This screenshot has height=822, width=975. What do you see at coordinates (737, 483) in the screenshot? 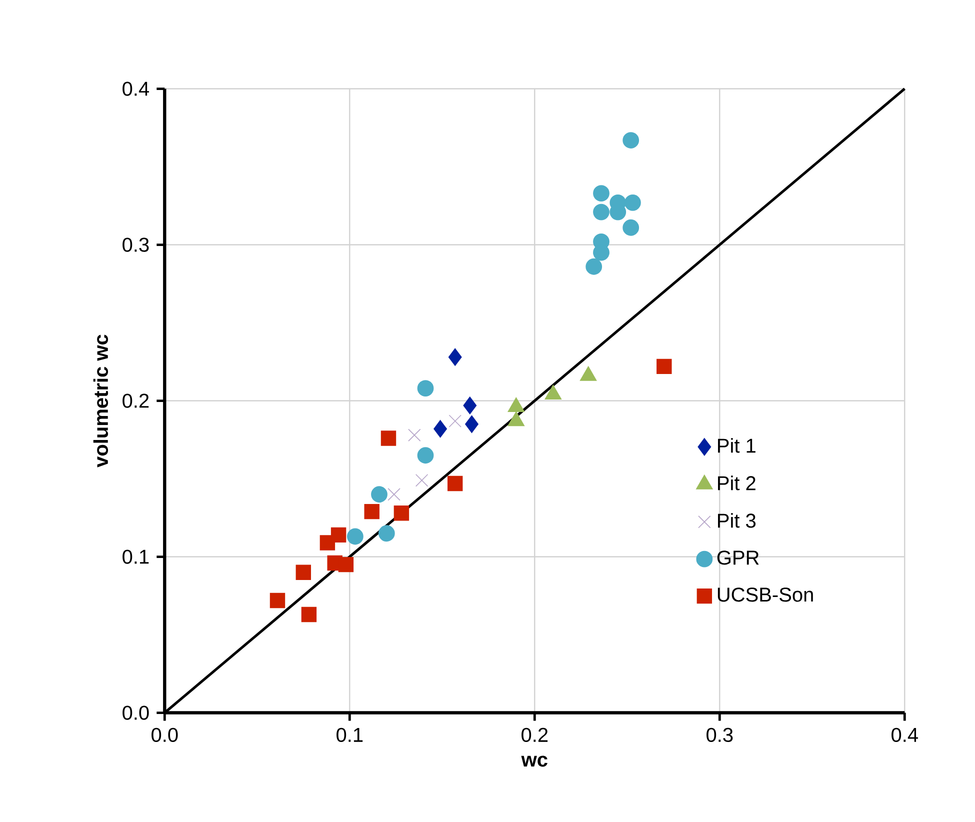
I see `legend-label: Pit 2` at bounding box center [737, 483].